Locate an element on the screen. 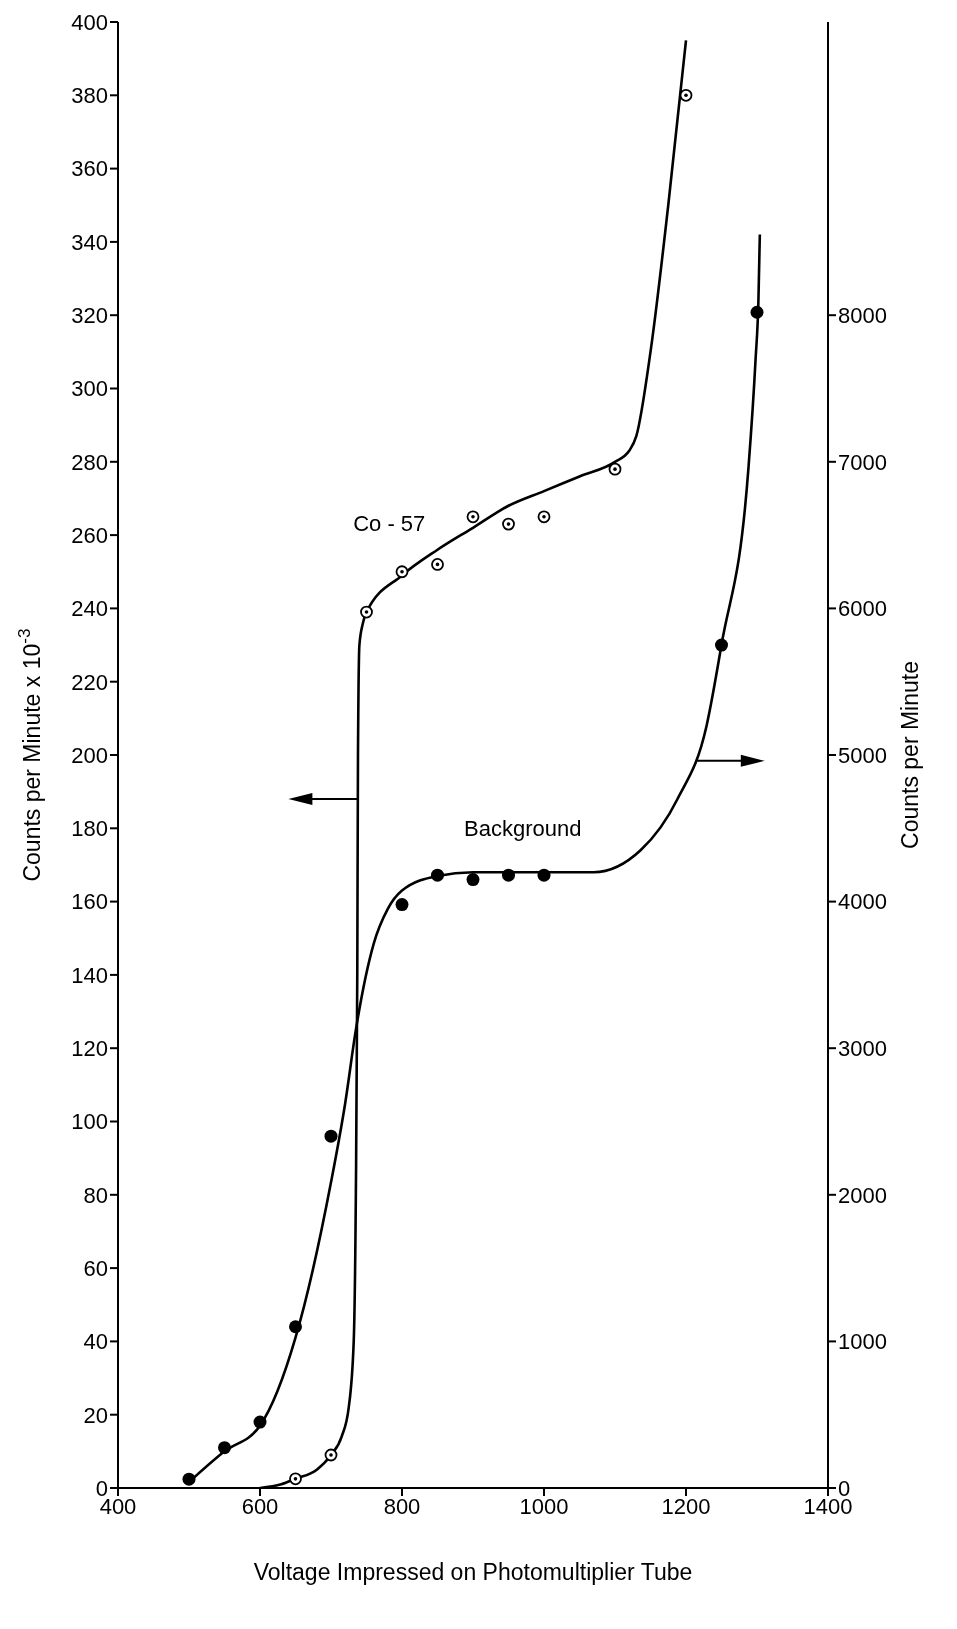 The height and width of the screenshot is (1629, 957). y-tick-label: 260 is located at coordinates (89, 535).